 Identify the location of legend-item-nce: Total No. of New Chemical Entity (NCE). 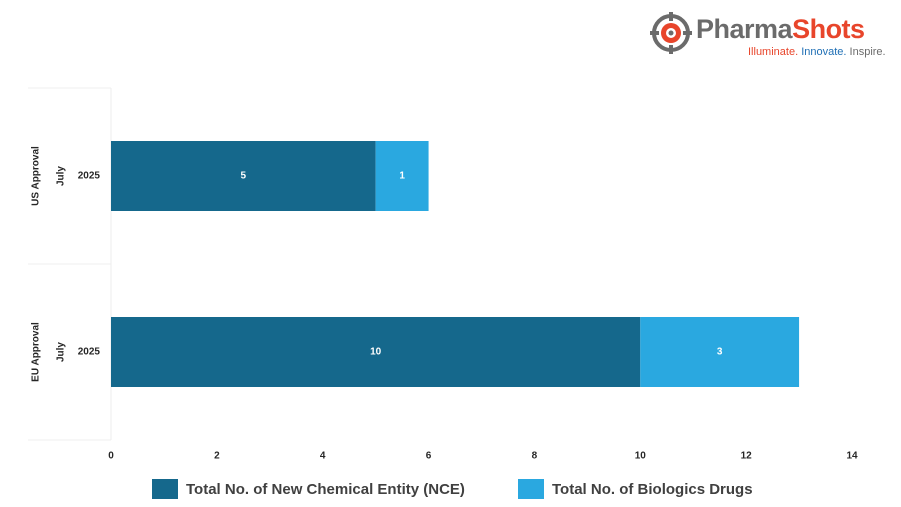
(308, 489).